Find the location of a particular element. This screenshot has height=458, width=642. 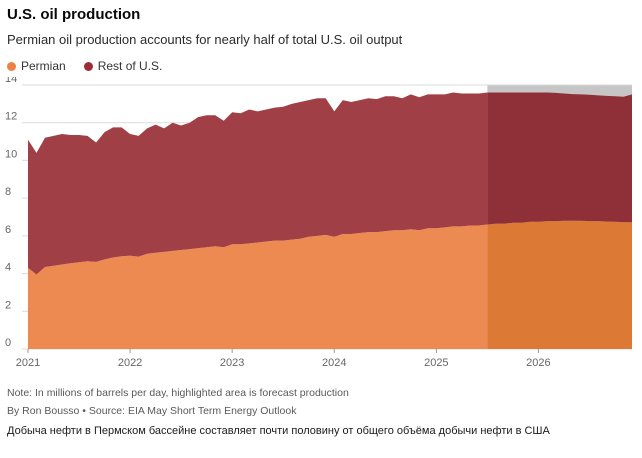

svg-text: 2021 is located at coordinates (28, 363).